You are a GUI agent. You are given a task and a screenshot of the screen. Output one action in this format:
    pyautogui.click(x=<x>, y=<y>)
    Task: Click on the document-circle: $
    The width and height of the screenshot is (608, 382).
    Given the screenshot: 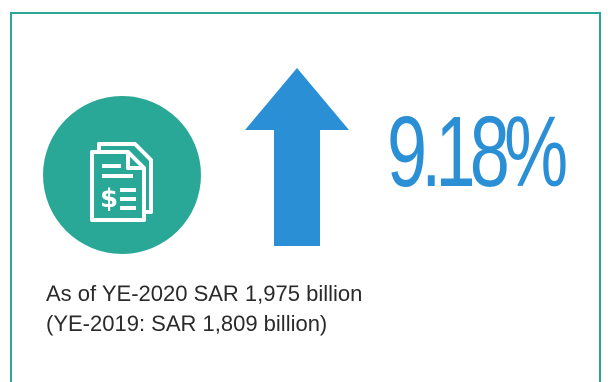 What is the action you would take?
    pyautogui.click(x=122, y=175)
    